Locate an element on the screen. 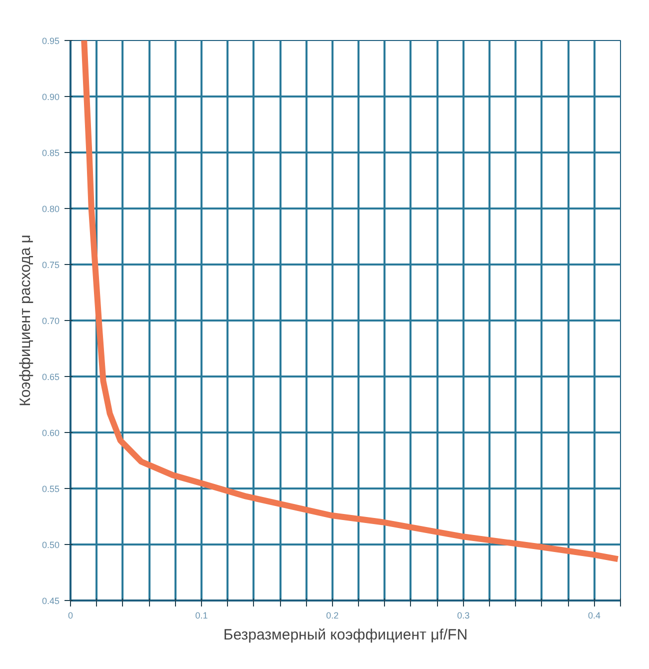  y-tick-label: 0.45 is located at coordinates (51, 601).